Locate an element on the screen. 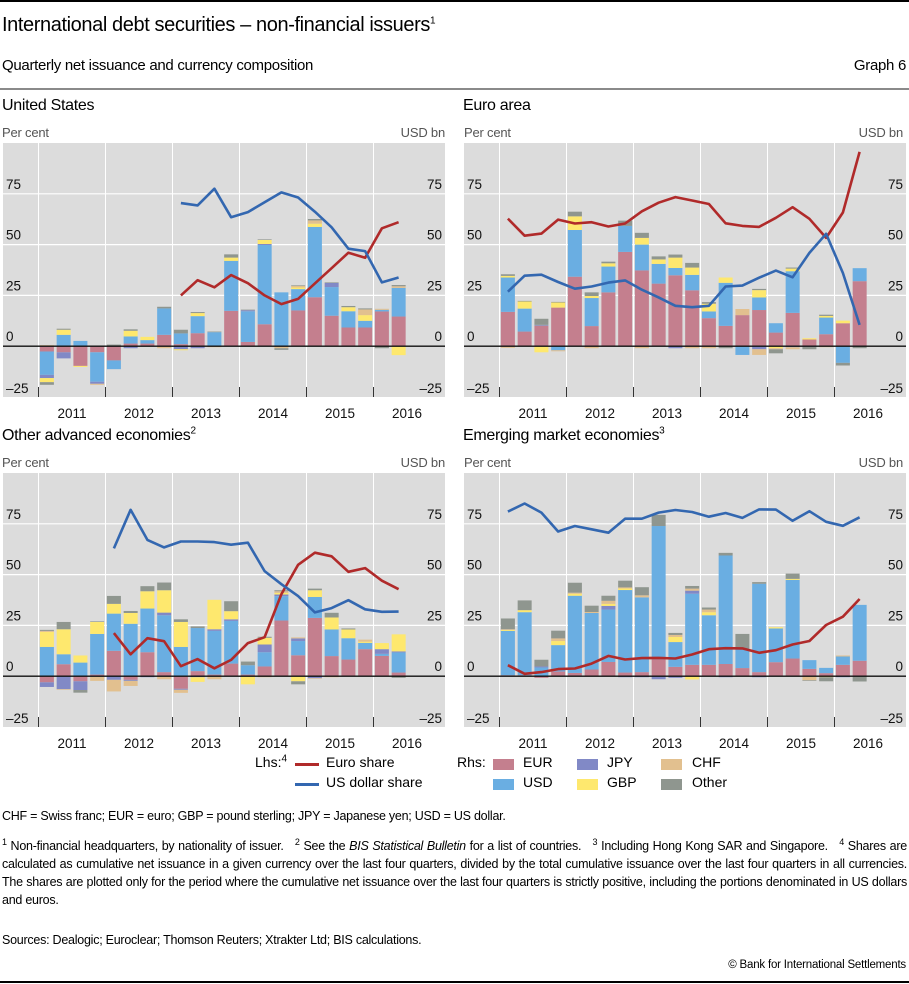 This screenshot has height=984, width=909. legend-lhs-text: Lhs: is located at coordinates (268, 762).